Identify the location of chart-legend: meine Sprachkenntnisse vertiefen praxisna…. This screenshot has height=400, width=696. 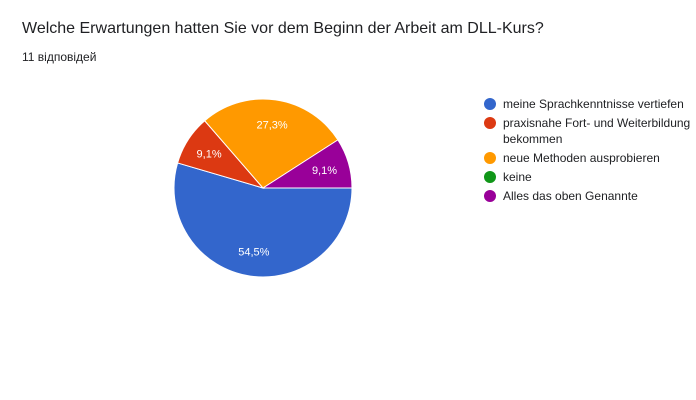
(590, 151).